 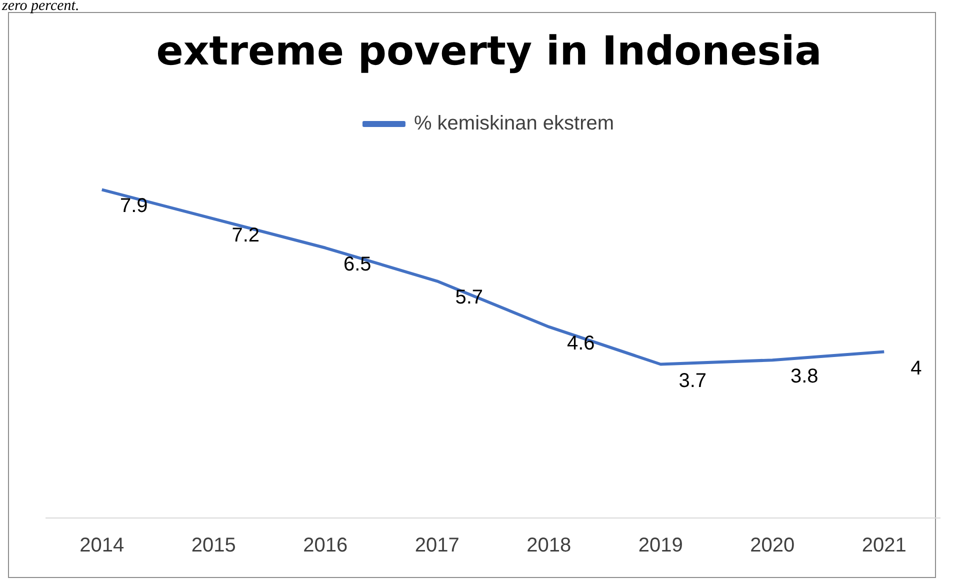 I want to click on x-tick-label: 2017, so click(x=437, y=545).